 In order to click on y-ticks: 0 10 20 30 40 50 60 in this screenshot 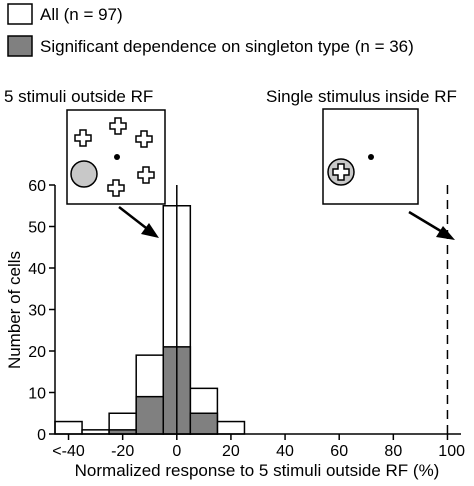, I will do `click(41, 311)`.